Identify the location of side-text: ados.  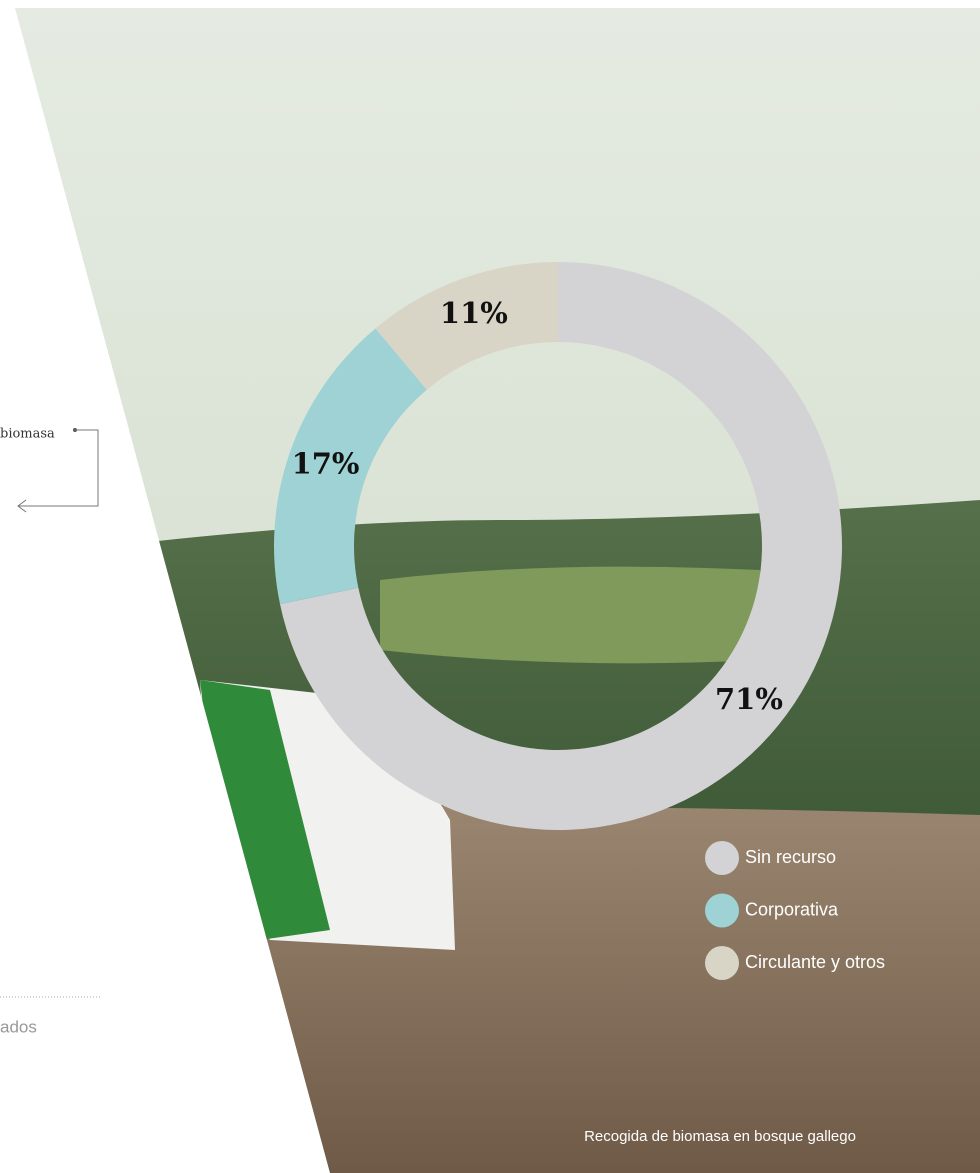
(18, 1026).